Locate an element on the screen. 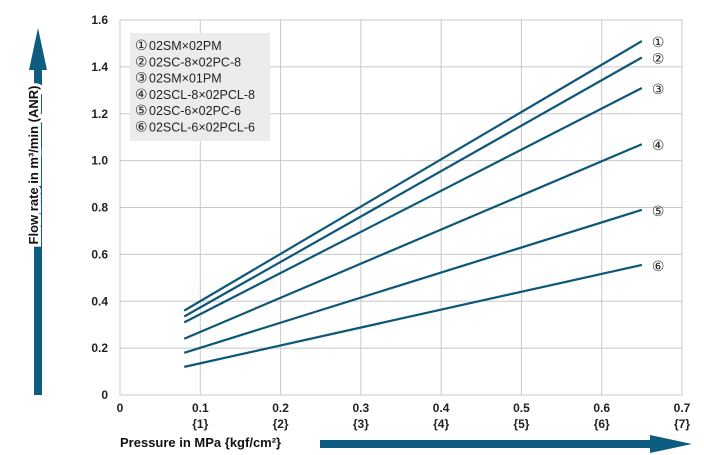 The height and width of the screenshot is (455, 704). legend-marker: ① is located at coordinates (141, 46).